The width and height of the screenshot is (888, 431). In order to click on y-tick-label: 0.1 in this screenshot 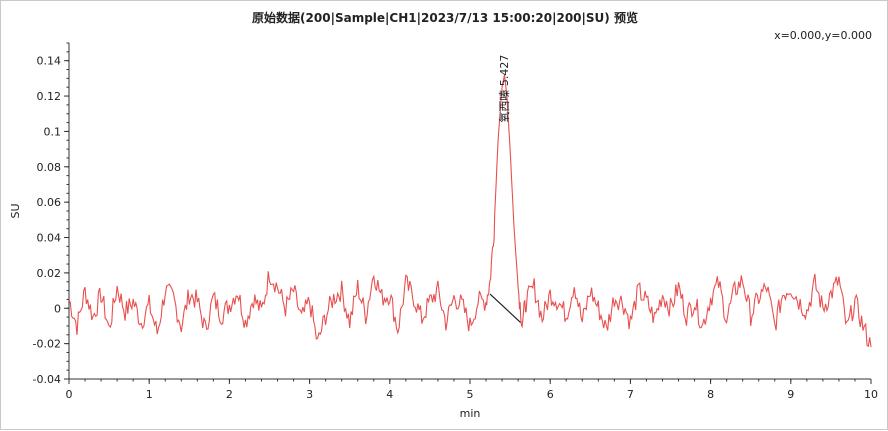, I will do `click(53, 131)`.